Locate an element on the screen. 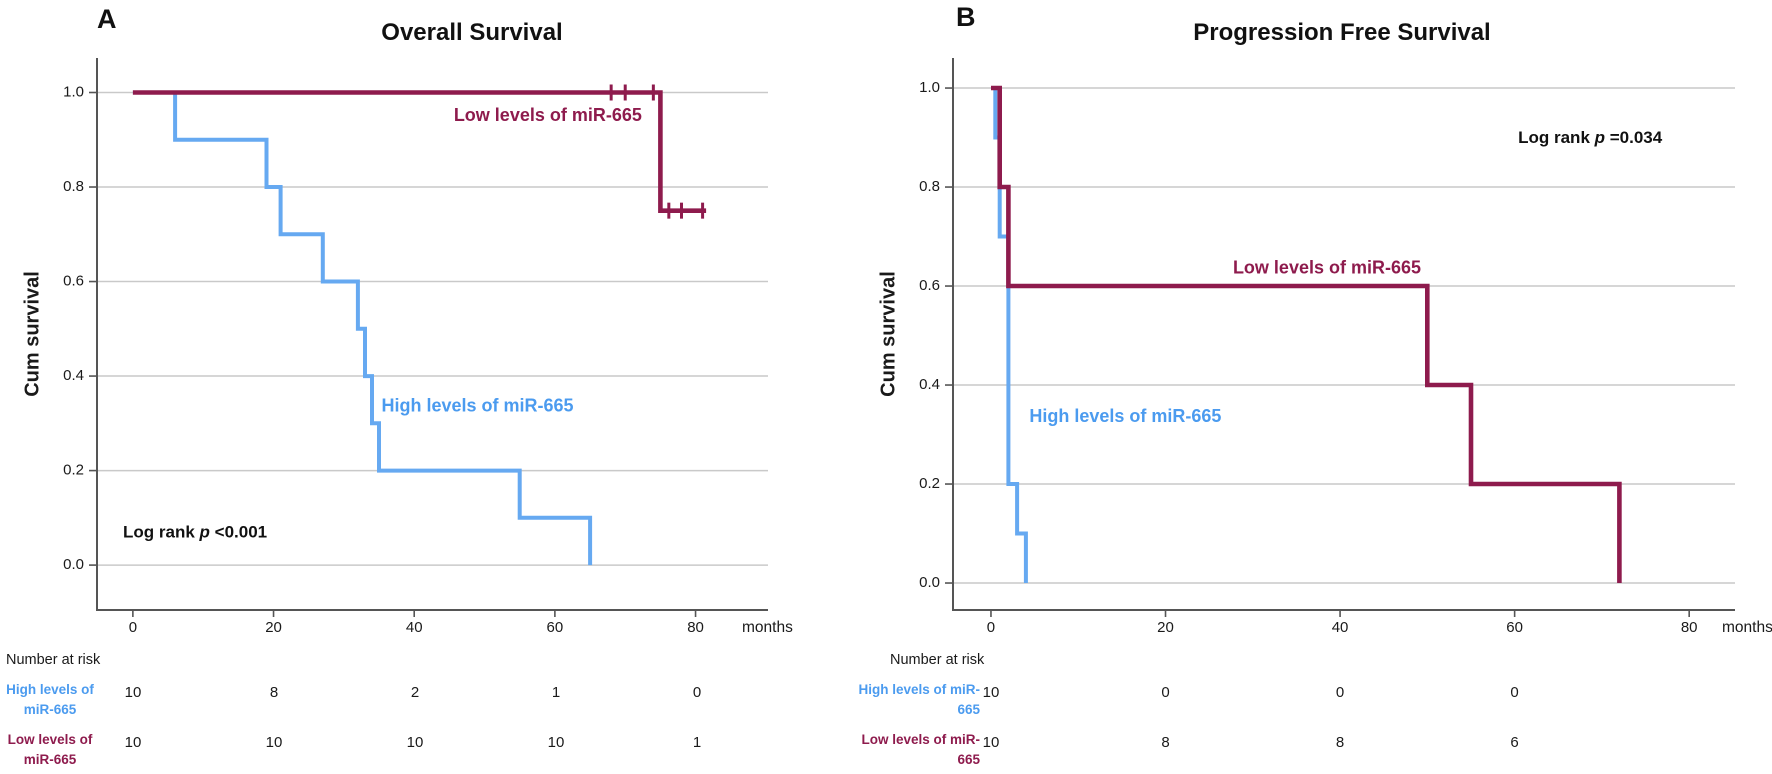 This screenshot has width=1772, height=774. panel-a-title: Overall Survival is located at coordinates (472, 32).